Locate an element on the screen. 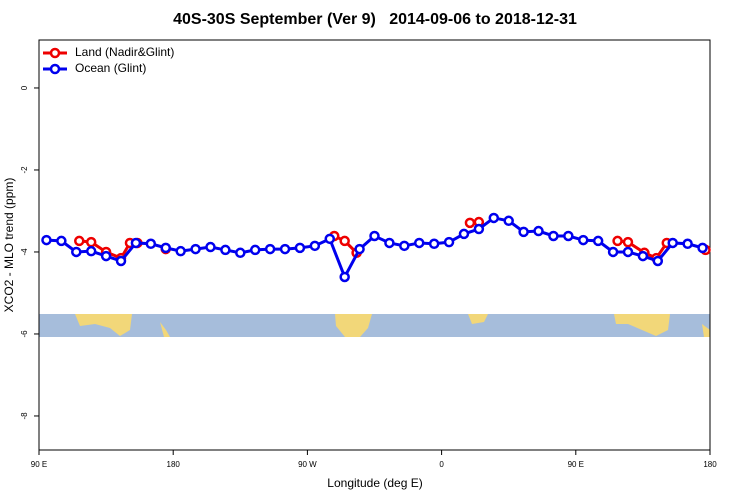 The height and width of the screenshot is (500, 750). map-strip is located at coordinates (374, 325).